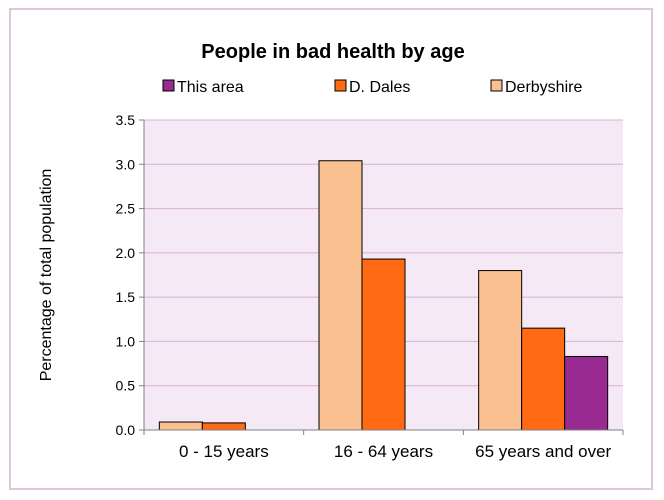 This screenshot has height=500, width=664. What do you see at coordinates (340, 85) in the screenshot?
I see `legend-swatch-d-dales` at bounding box center [340, 85].